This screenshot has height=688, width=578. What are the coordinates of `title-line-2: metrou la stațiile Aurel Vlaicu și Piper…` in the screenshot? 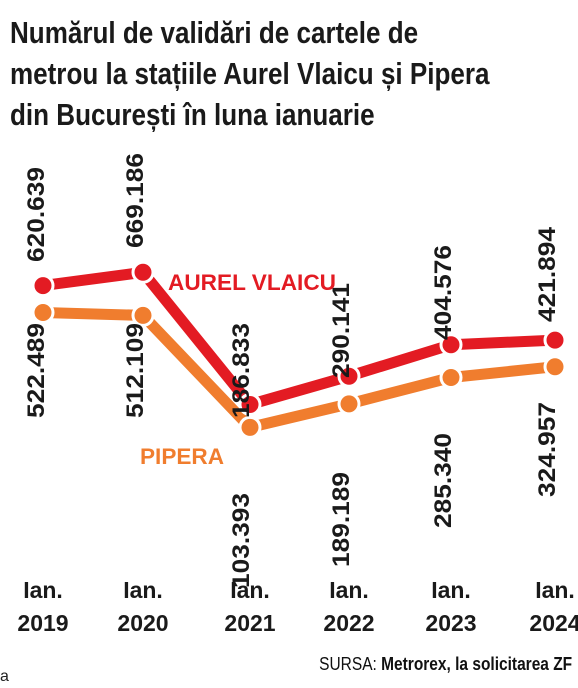 It's located at (250, 73).